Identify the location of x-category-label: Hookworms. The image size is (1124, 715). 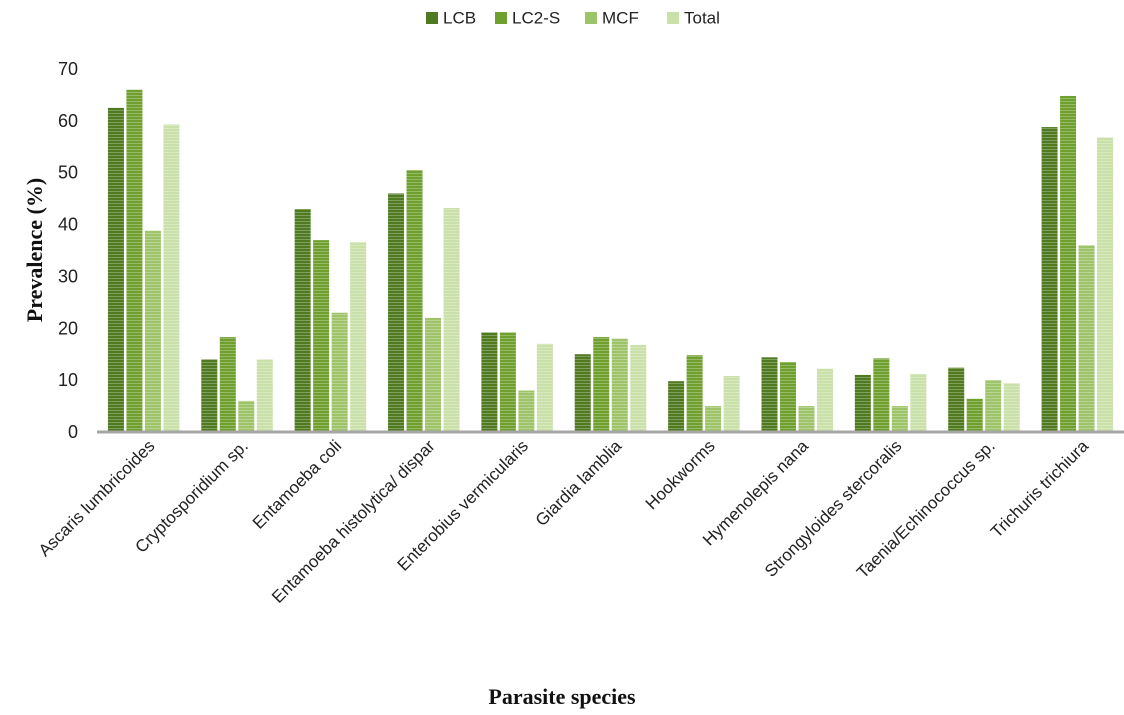
(680, 474).